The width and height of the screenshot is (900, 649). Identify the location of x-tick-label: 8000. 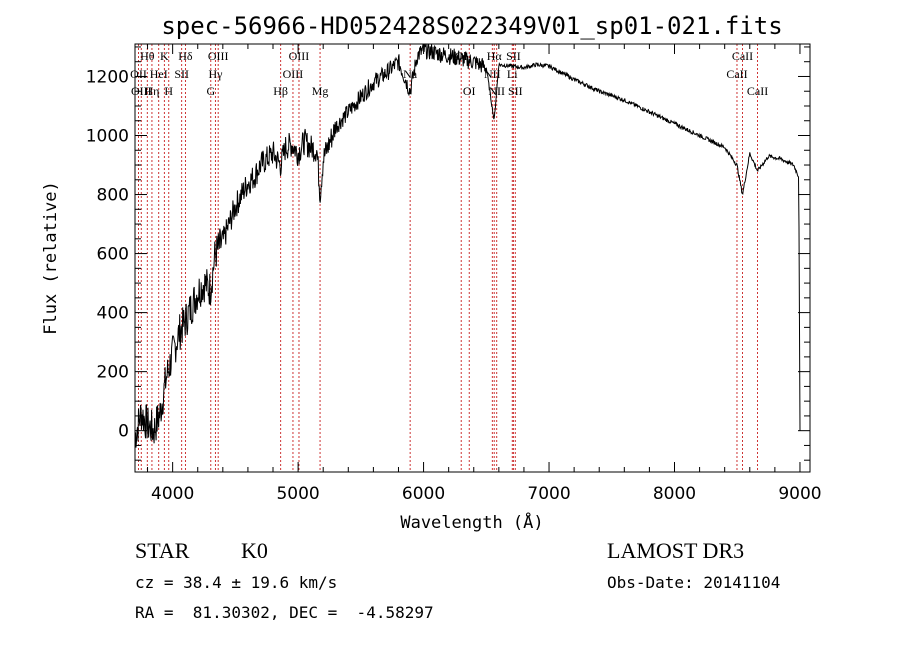
(674, 494).